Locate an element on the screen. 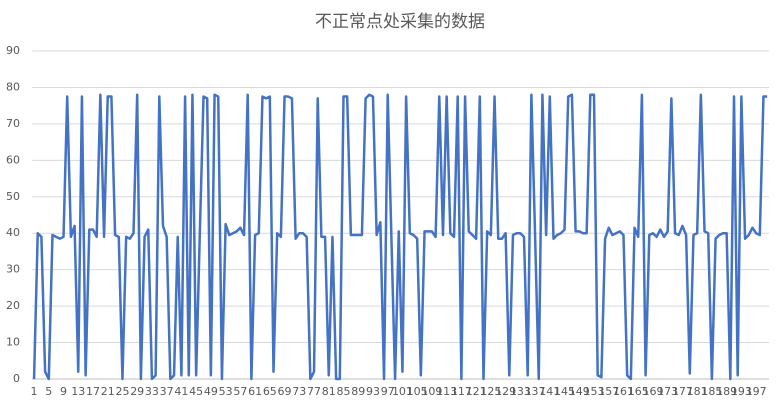  chart-title: 不正常点处采集的数据 is located at coordinates (400, 22).